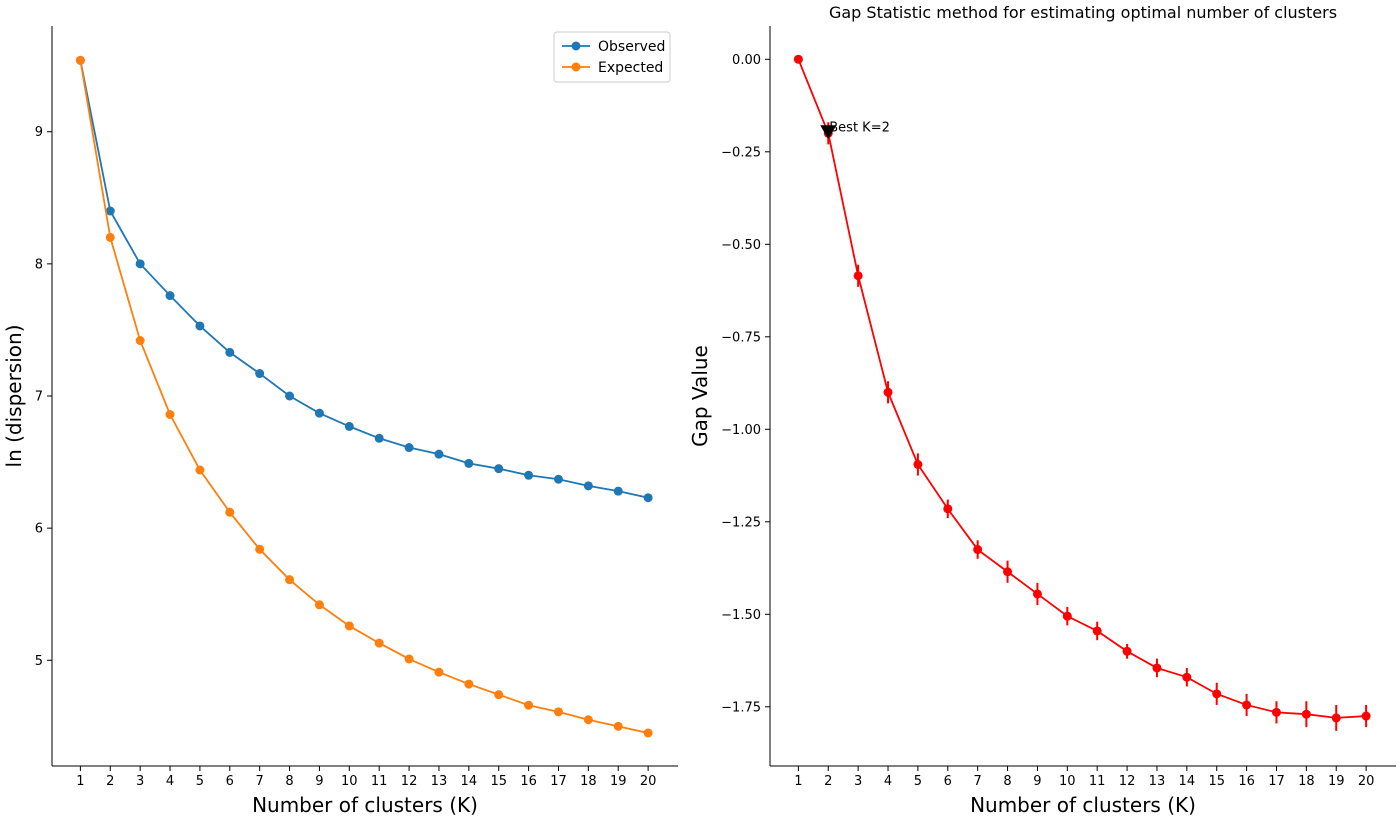 Image resolution: width=1400 pixels, height=823 pixels. Describe the element at coordinates (1127, 781) in the screenshot. I see `x-tick-label: 12` at that location.